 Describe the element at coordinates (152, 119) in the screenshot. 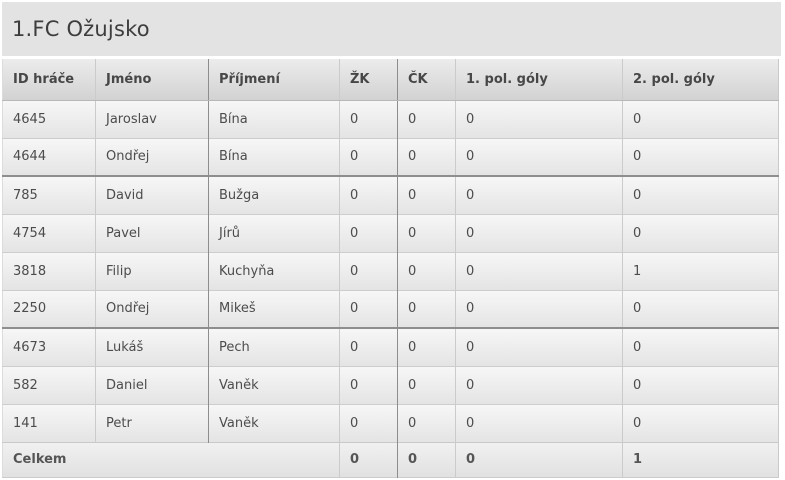

I see `cell-firstname: Jaroslav` at that location.